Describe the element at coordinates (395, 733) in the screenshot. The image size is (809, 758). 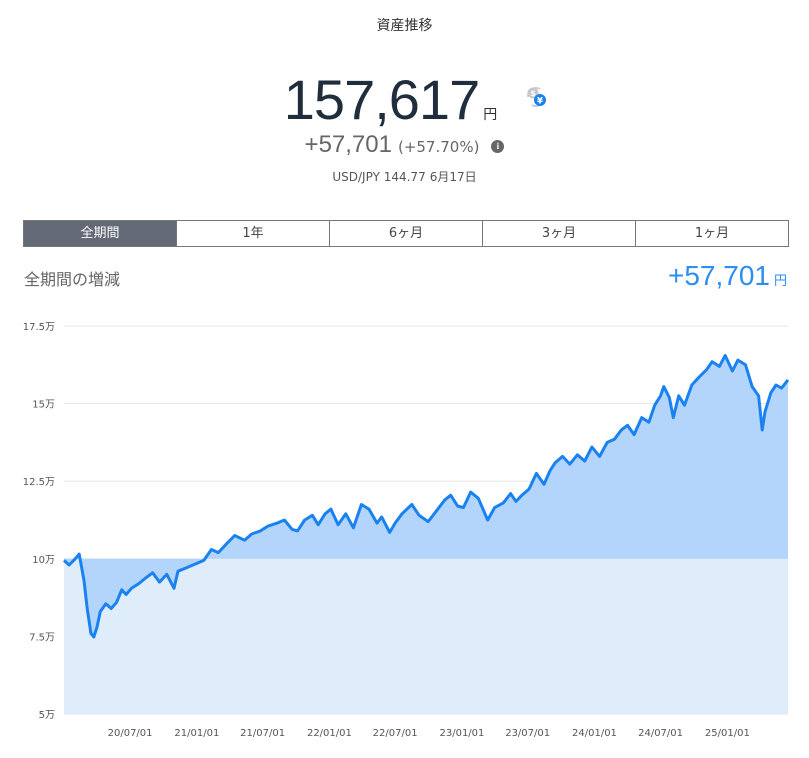
I see `x-tick-label: 22/07/01` at that location.